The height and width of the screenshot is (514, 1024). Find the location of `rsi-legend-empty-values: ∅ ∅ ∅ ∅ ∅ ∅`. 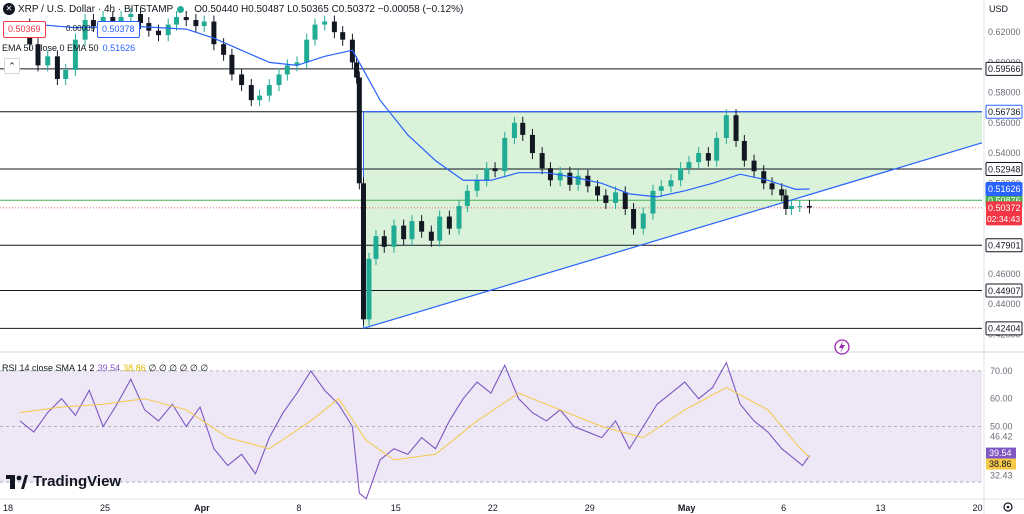

rsi-legend-empty-values: ∅ ∅ ∅ ∅ ∅ ∅ is located at coordinates (178, 368).